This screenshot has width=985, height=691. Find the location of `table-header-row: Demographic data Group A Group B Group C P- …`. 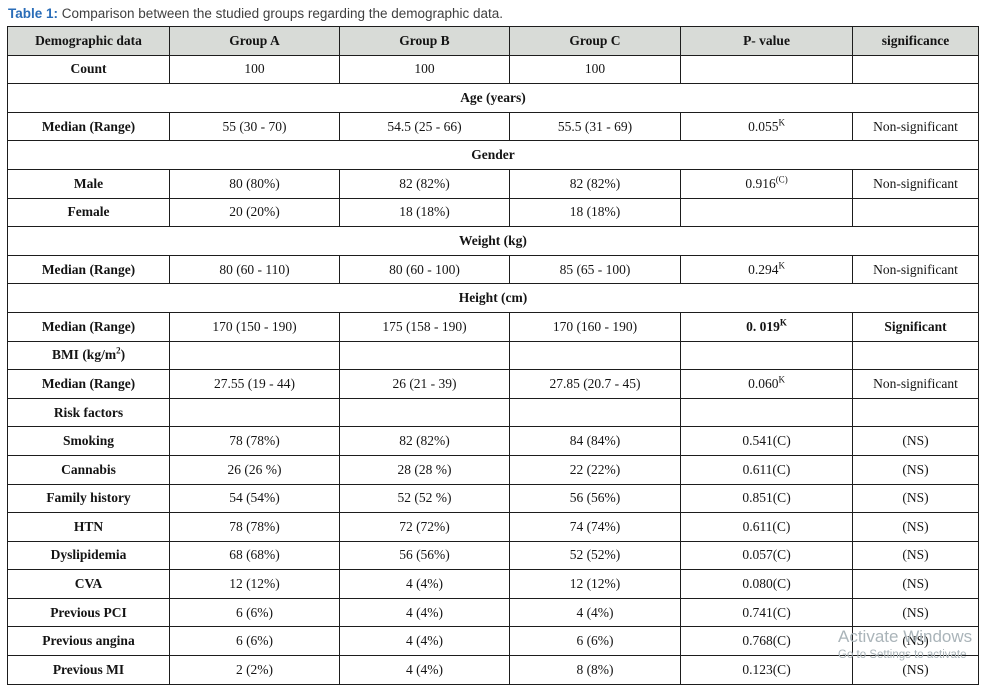

table-header-row: Demographic data Group A Group B Group C P- … is located at coordinates (493, 41).